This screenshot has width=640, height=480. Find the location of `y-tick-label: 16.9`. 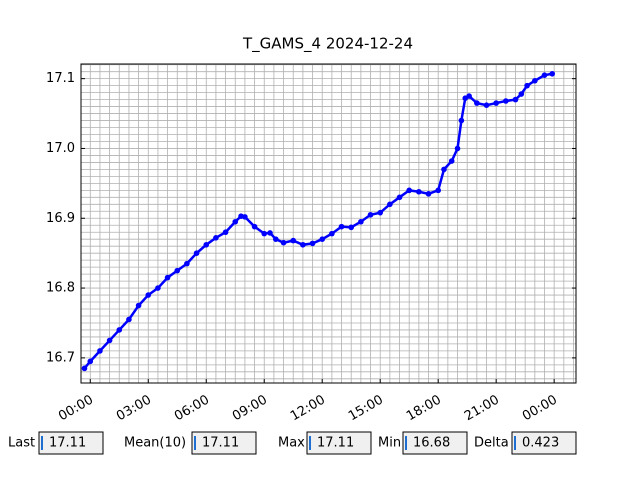

y-tick-label: 16.9 is located at coordinates (60, 218).